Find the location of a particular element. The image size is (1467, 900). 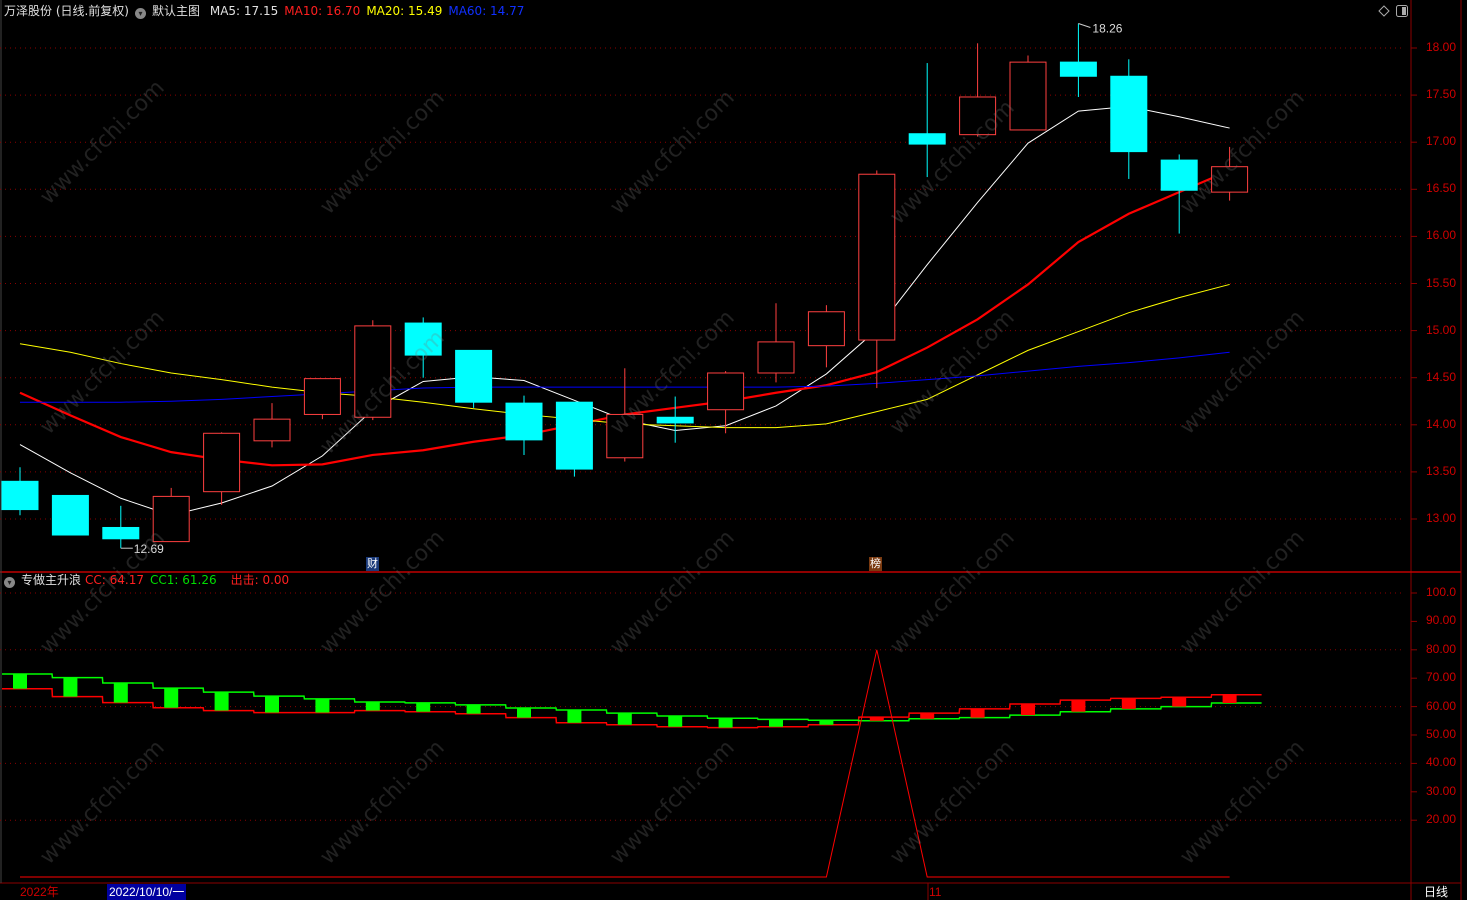

indicator-tick-label: 50.00 is located at coordinates (1441, 734).